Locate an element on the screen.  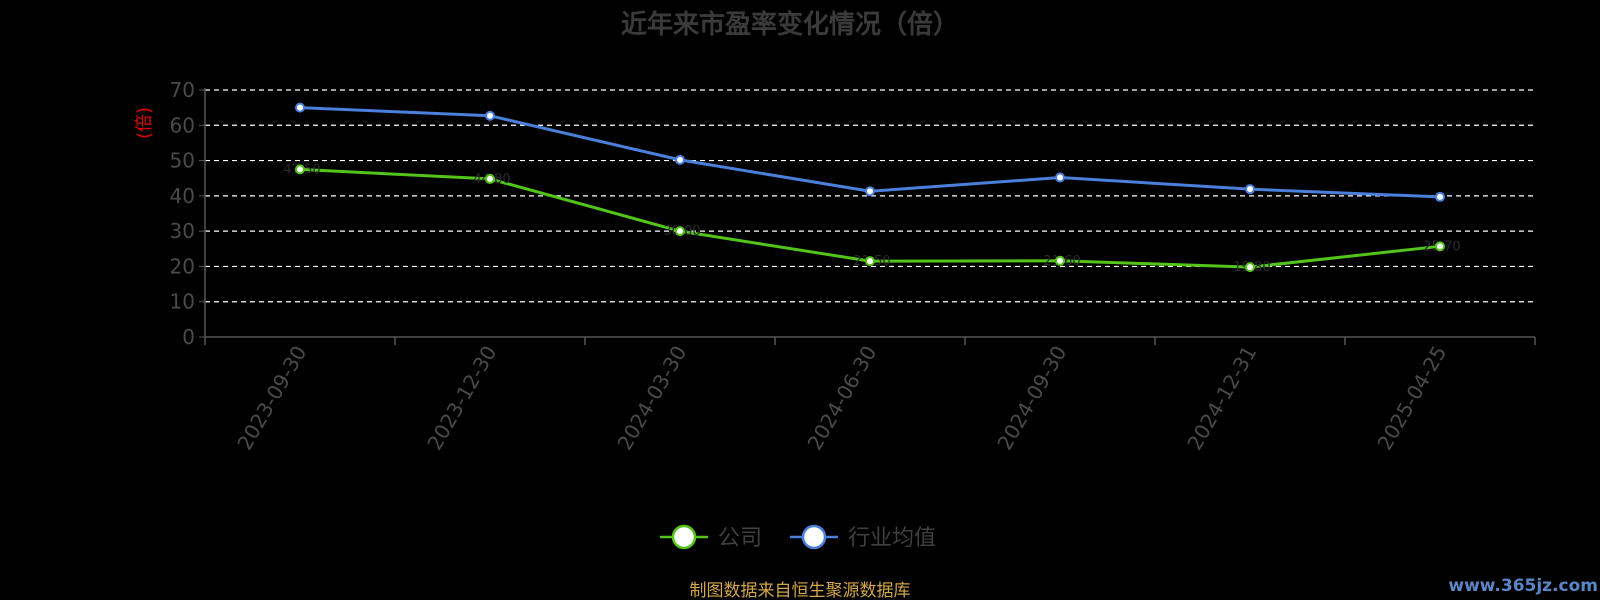
legend-item: 行业均值 is located at coordinates (863, 537).